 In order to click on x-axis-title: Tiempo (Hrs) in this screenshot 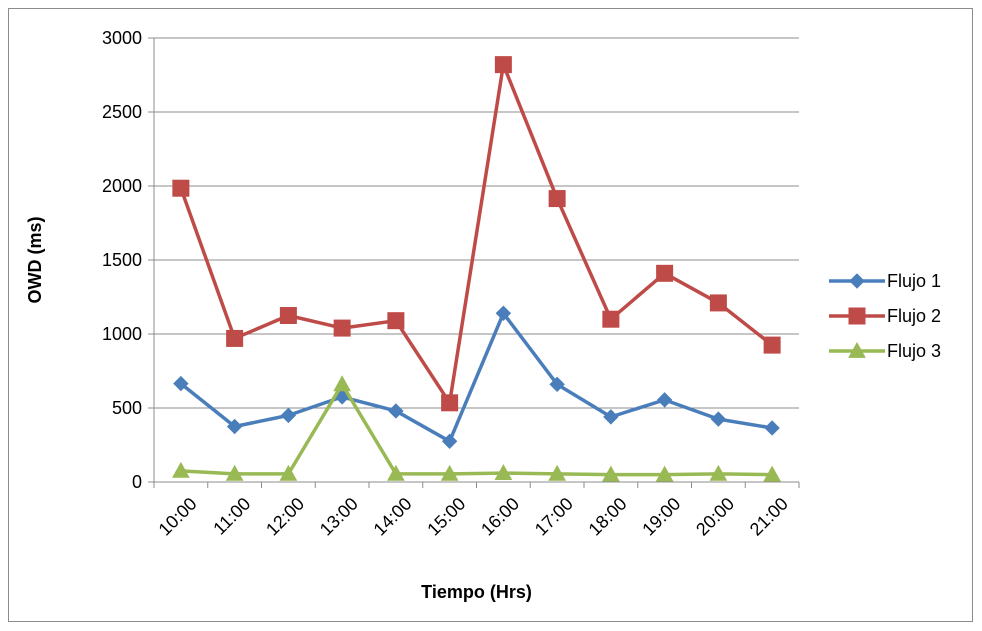, I will do `click(476, 592)`.